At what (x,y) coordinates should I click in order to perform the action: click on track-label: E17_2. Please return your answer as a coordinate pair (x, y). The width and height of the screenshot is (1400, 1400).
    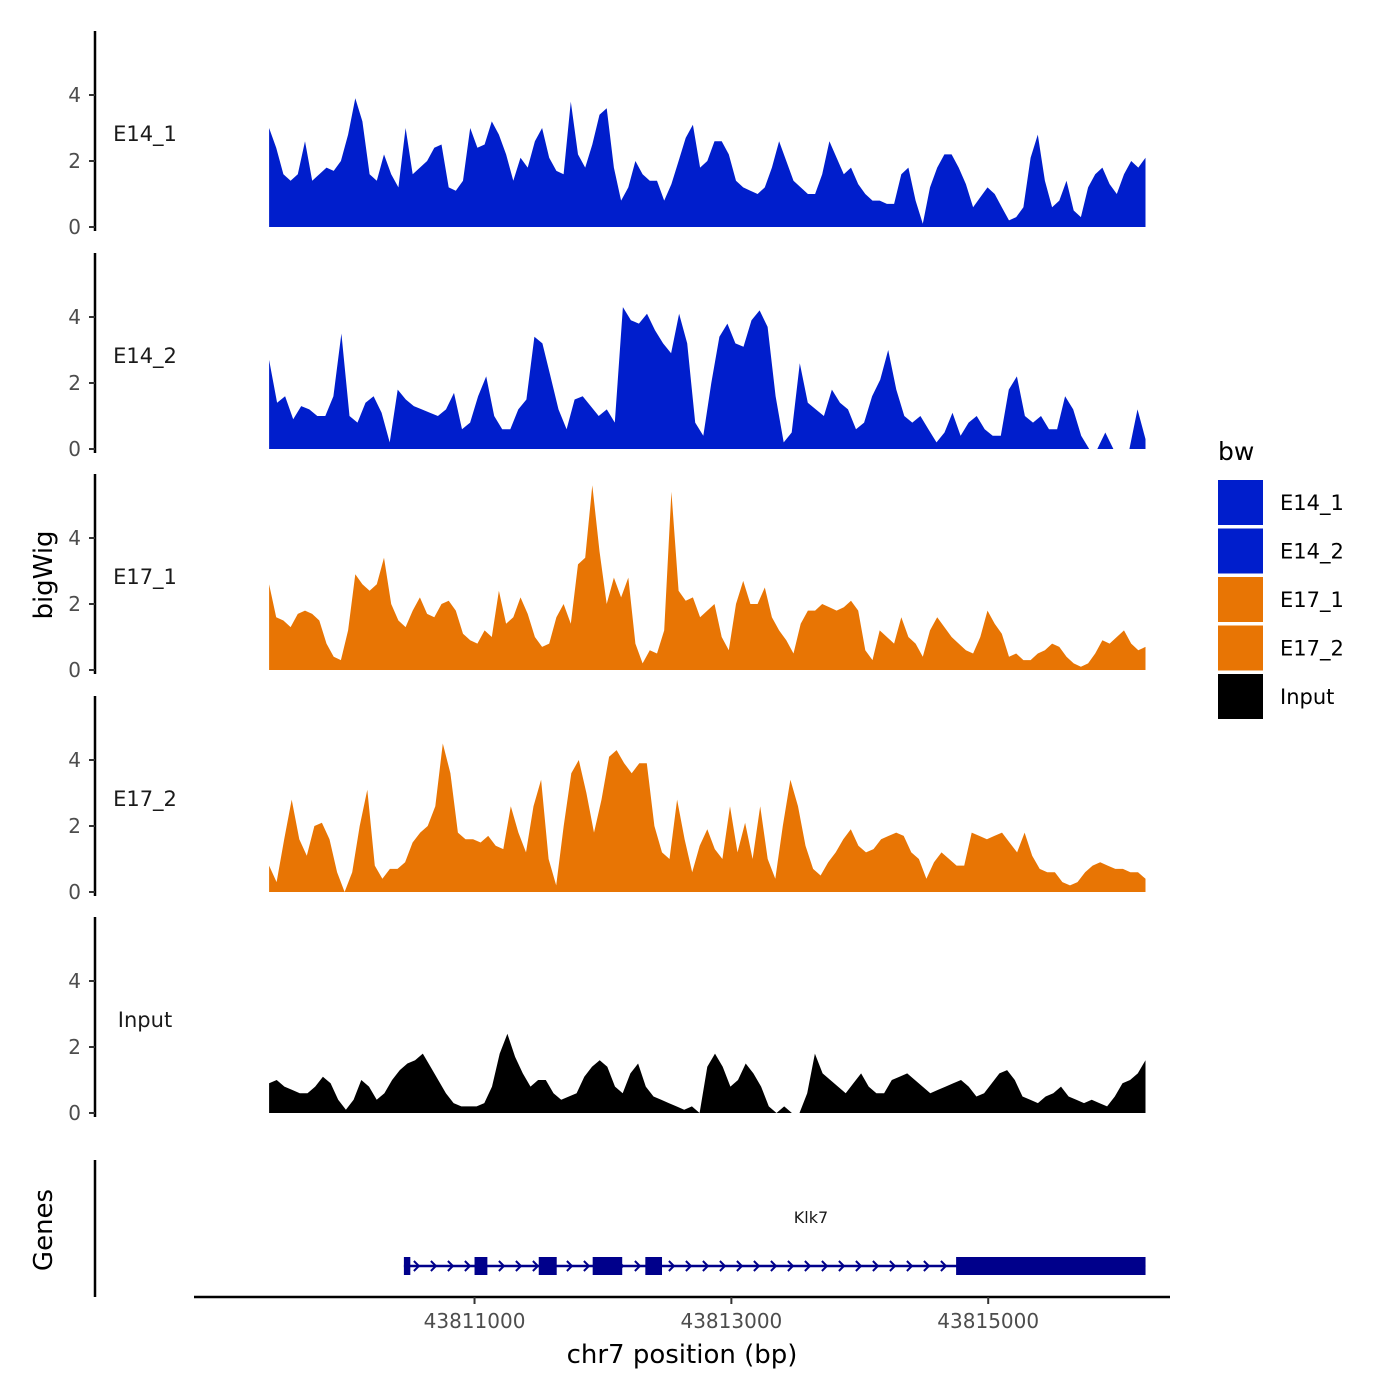
    Looking at the image, I should click on (145, 799).